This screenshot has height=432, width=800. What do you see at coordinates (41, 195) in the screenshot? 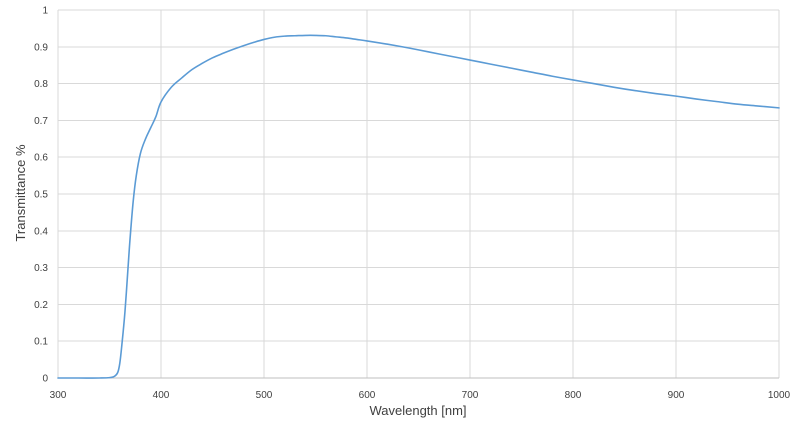
I see `y-tick-label: 0.5` at bounding box center [41, 195].